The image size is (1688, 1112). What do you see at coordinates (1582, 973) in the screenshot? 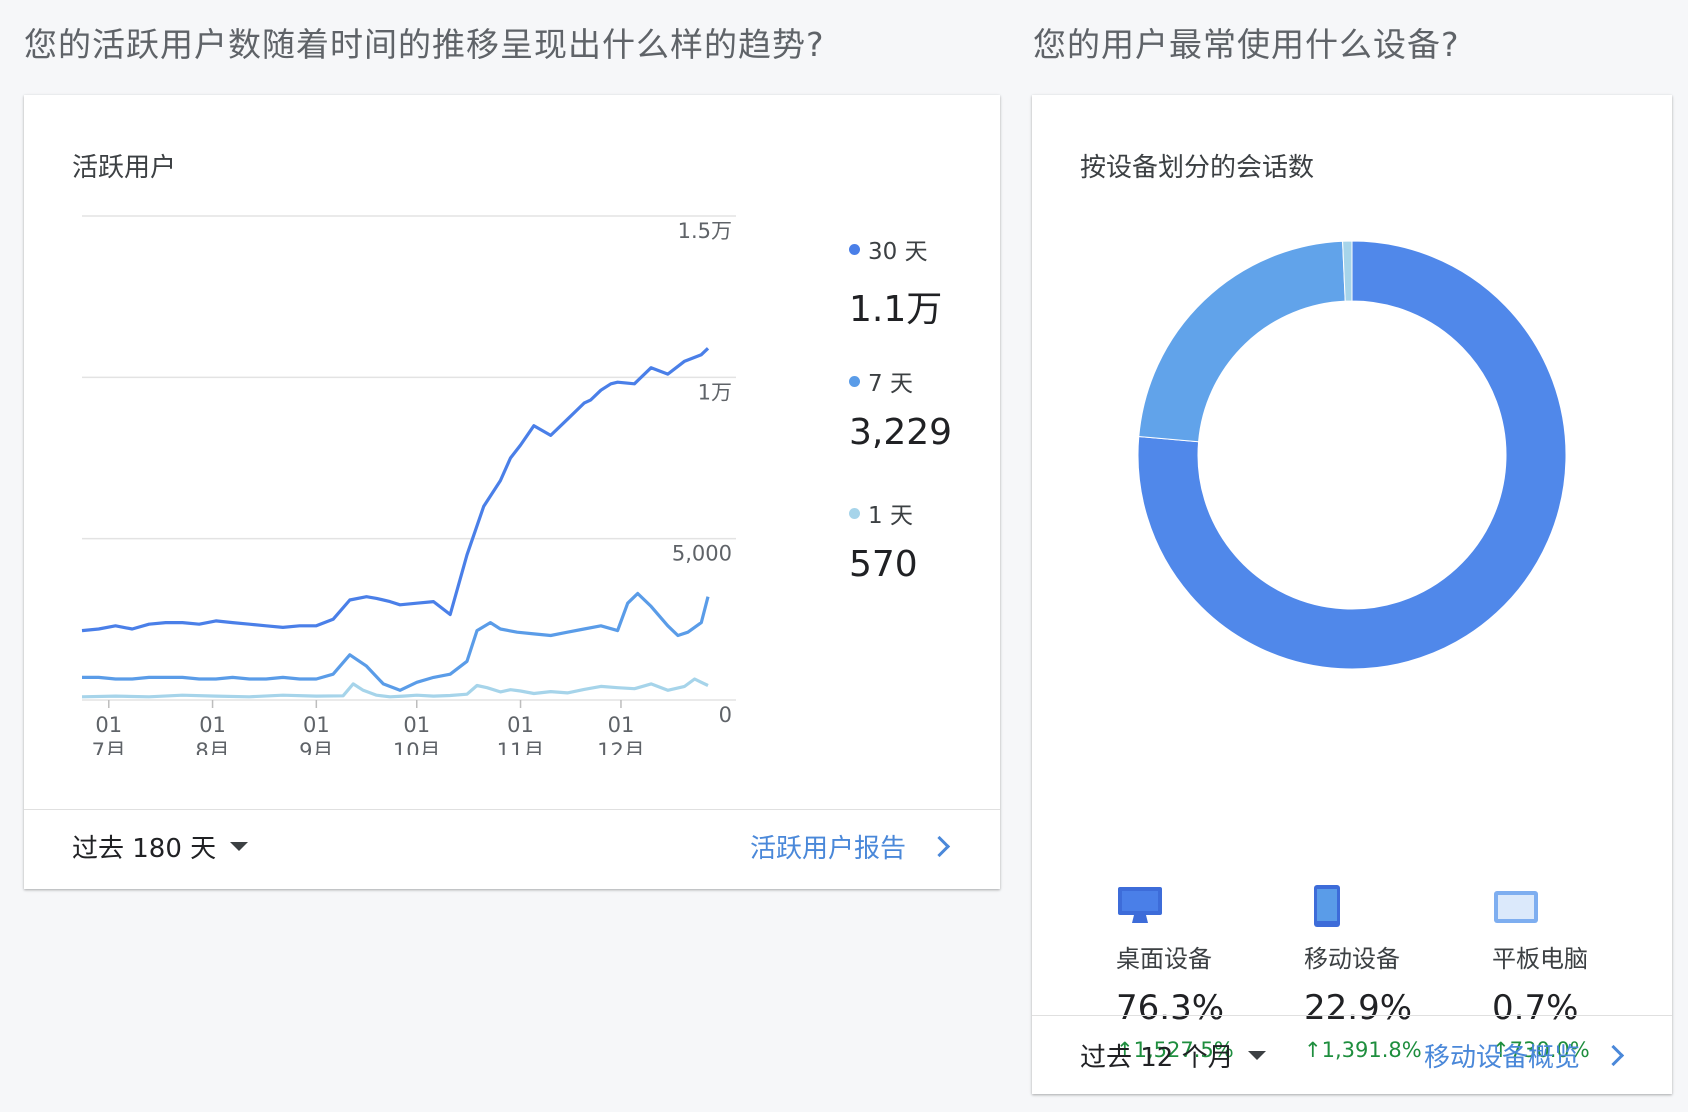
I see `device-stat-tablet: 平板电脑 0.7% ↑730.0%` at bounding box center [1582, 973].